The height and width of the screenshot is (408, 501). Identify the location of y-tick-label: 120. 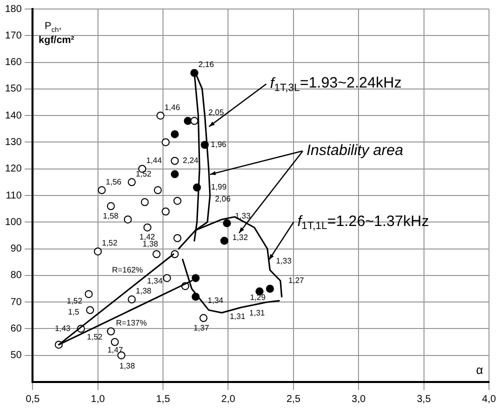
(13, 169).